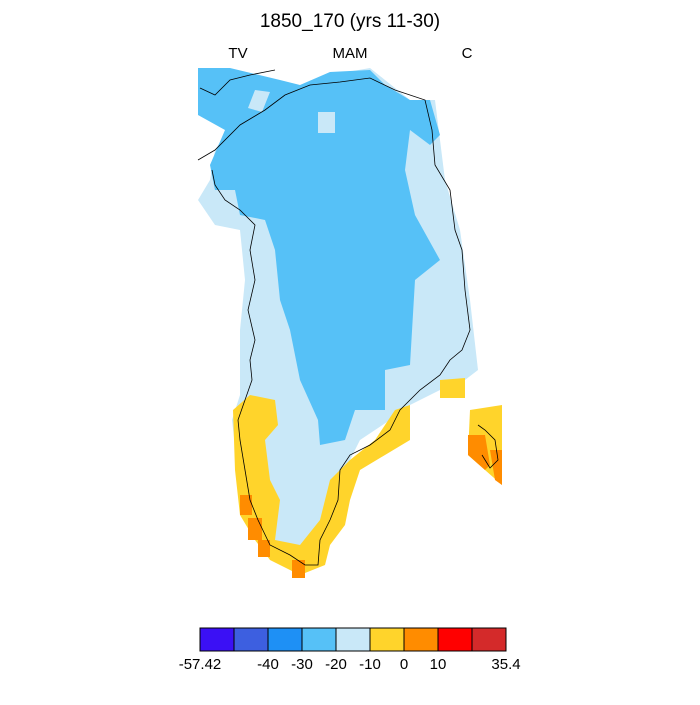 This screenshot has width=700, height=705. Describe the element at coordinates (438, 664) in the screenshot. I see `colorbar-label: 10` at that location.